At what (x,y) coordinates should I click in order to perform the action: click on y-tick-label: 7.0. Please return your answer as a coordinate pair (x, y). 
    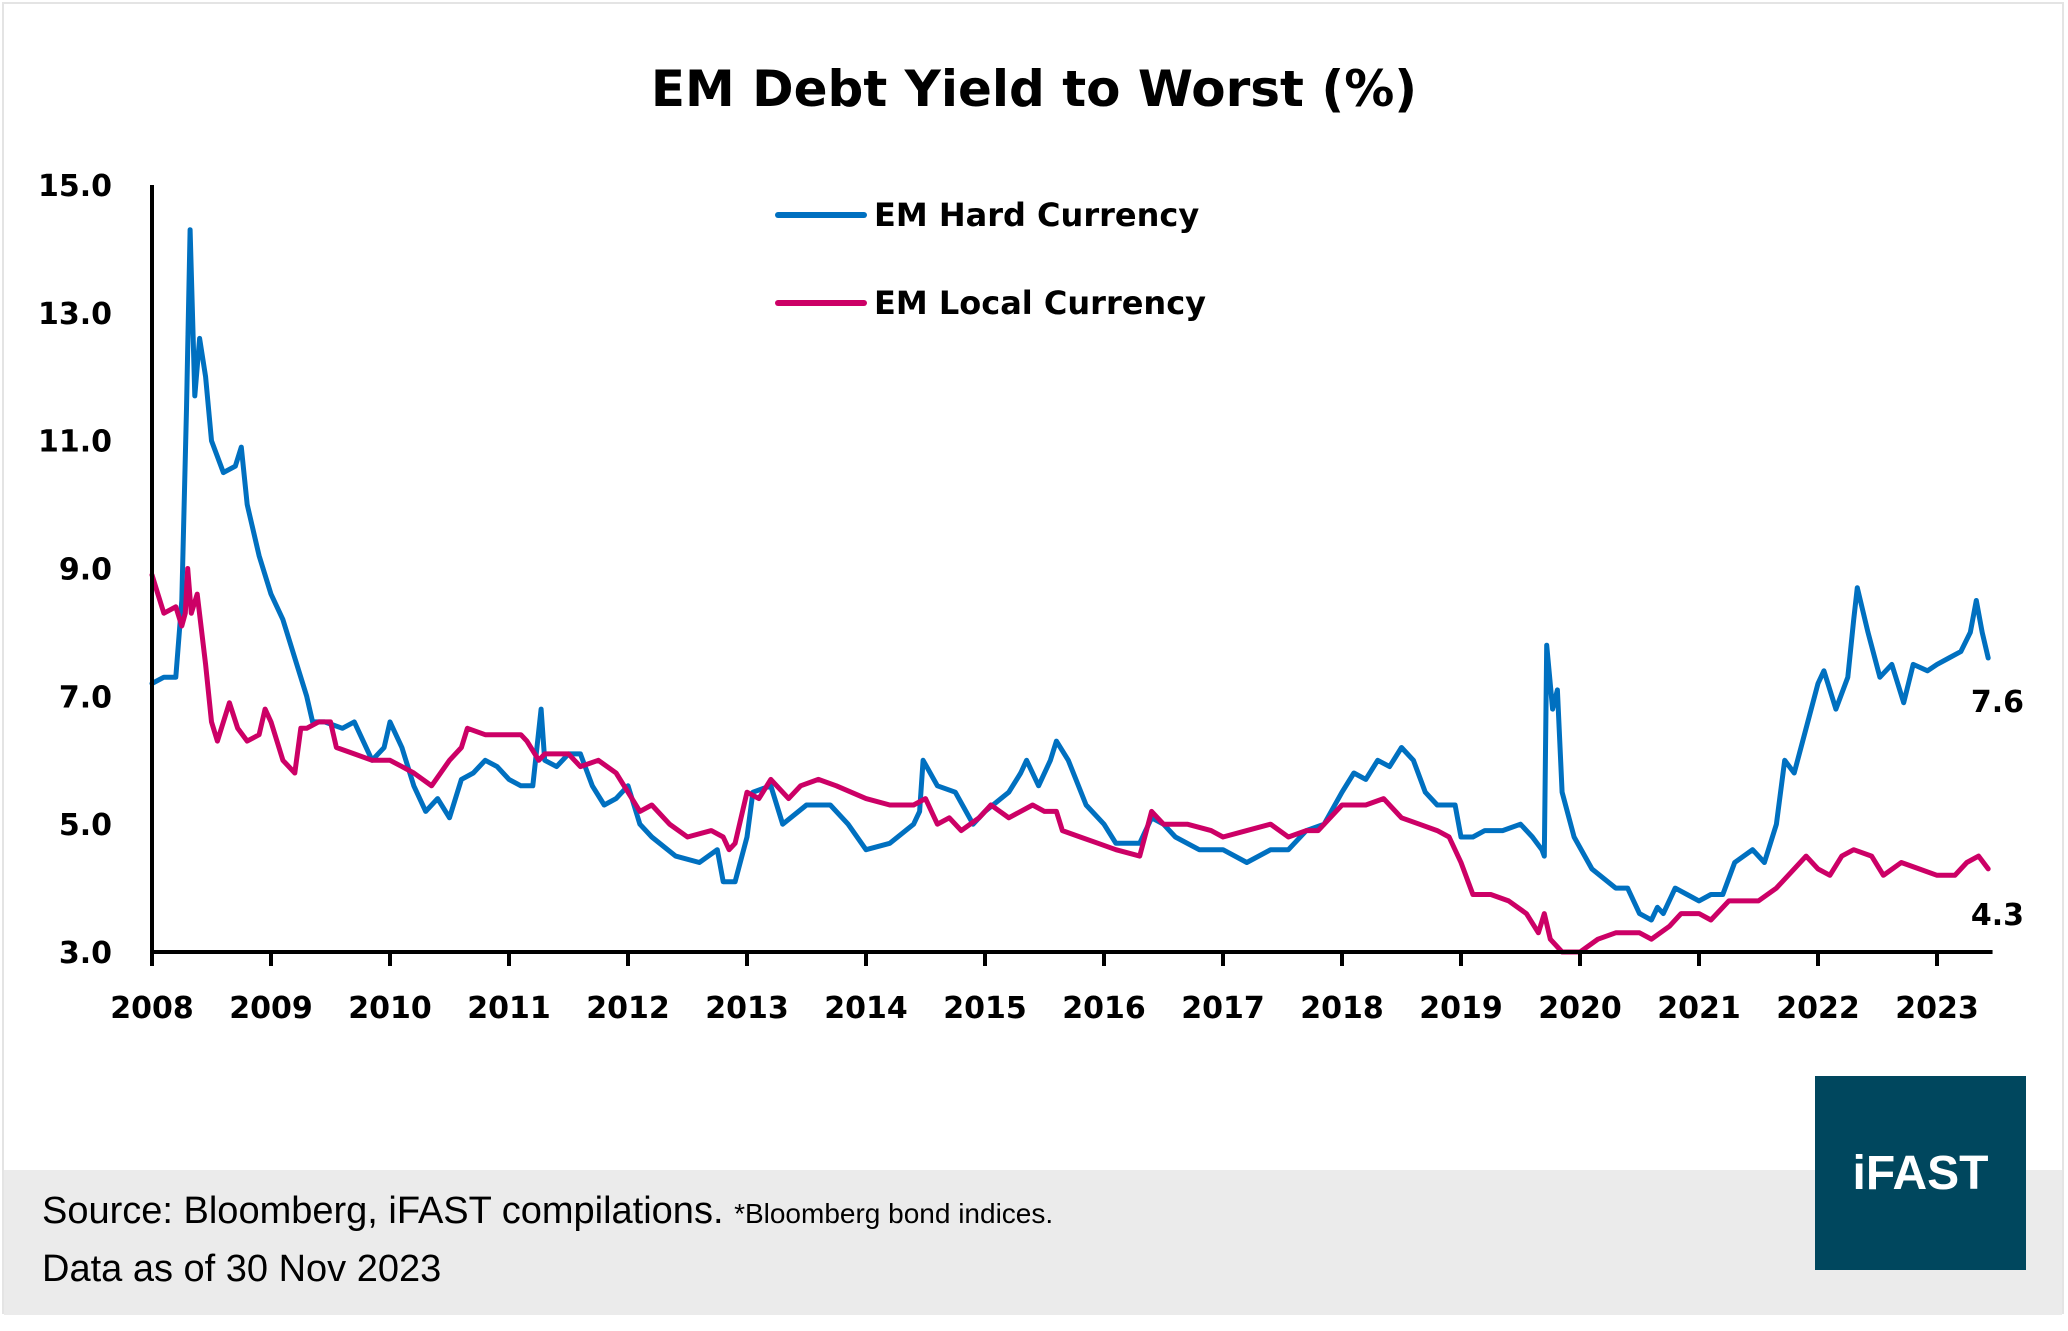
    Looking at the image, I should click on (85, 697).